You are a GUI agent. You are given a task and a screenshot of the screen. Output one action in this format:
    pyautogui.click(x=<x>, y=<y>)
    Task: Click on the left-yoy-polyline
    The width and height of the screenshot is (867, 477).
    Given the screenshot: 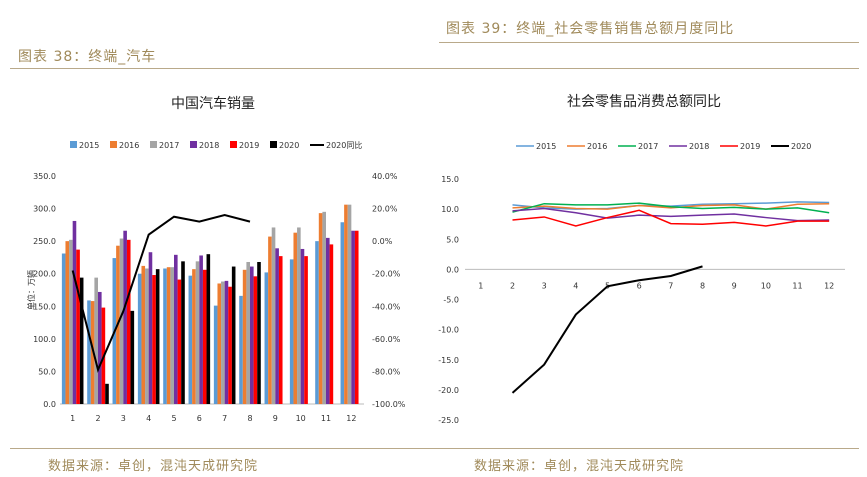 What is the action you would take?
    pyautogui.click(x=161, y=293)
    